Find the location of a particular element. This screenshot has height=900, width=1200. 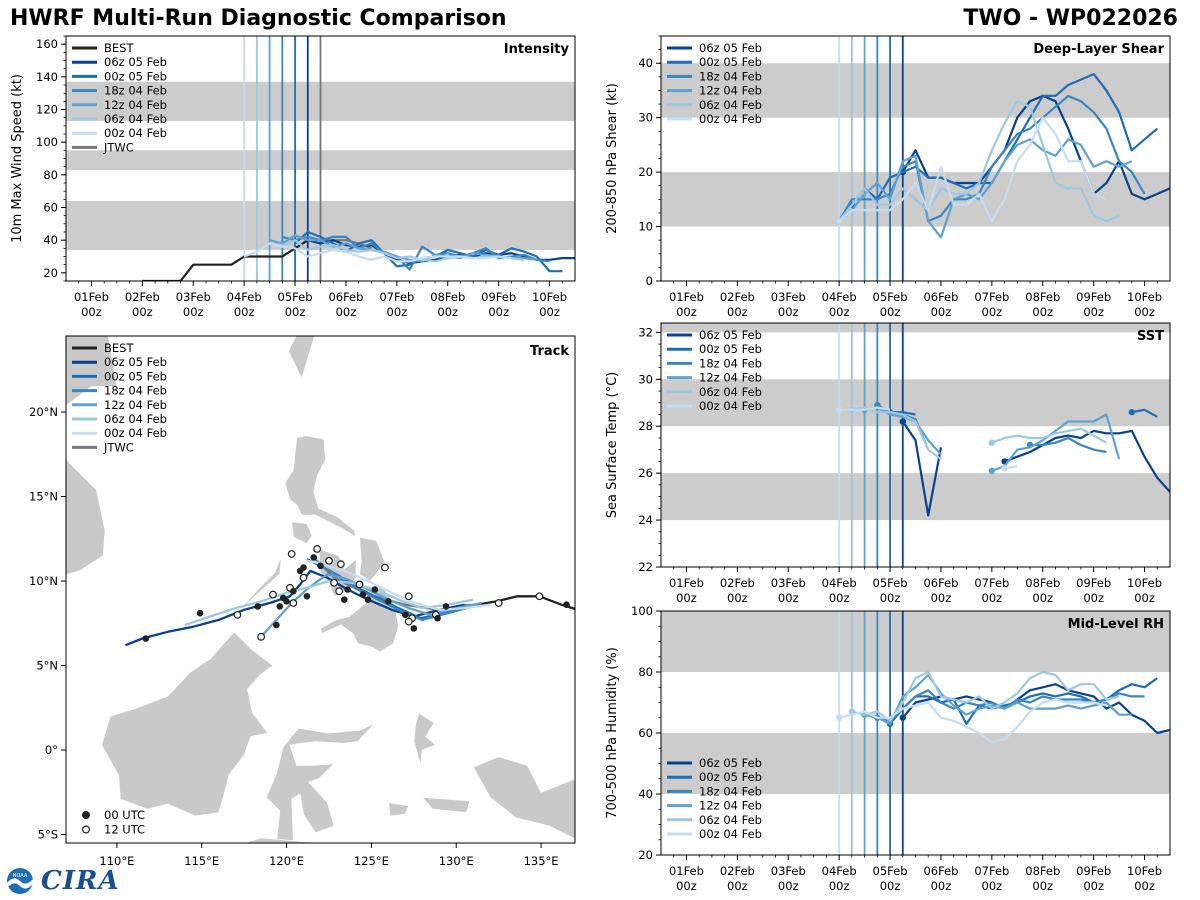

legend-label: BEST is located at coordinates (119, 348).